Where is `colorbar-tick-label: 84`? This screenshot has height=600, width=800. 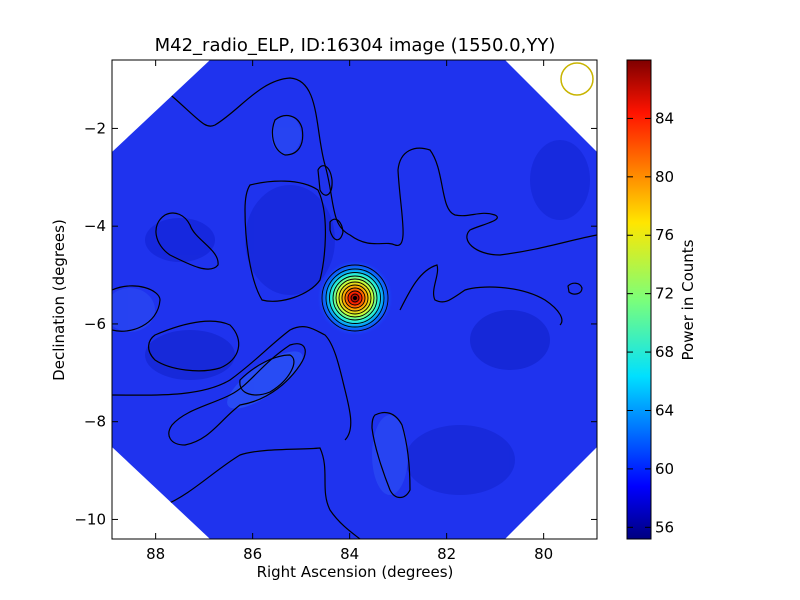 colorbar-tick-label: 84 is located at coordinates (664, 118).